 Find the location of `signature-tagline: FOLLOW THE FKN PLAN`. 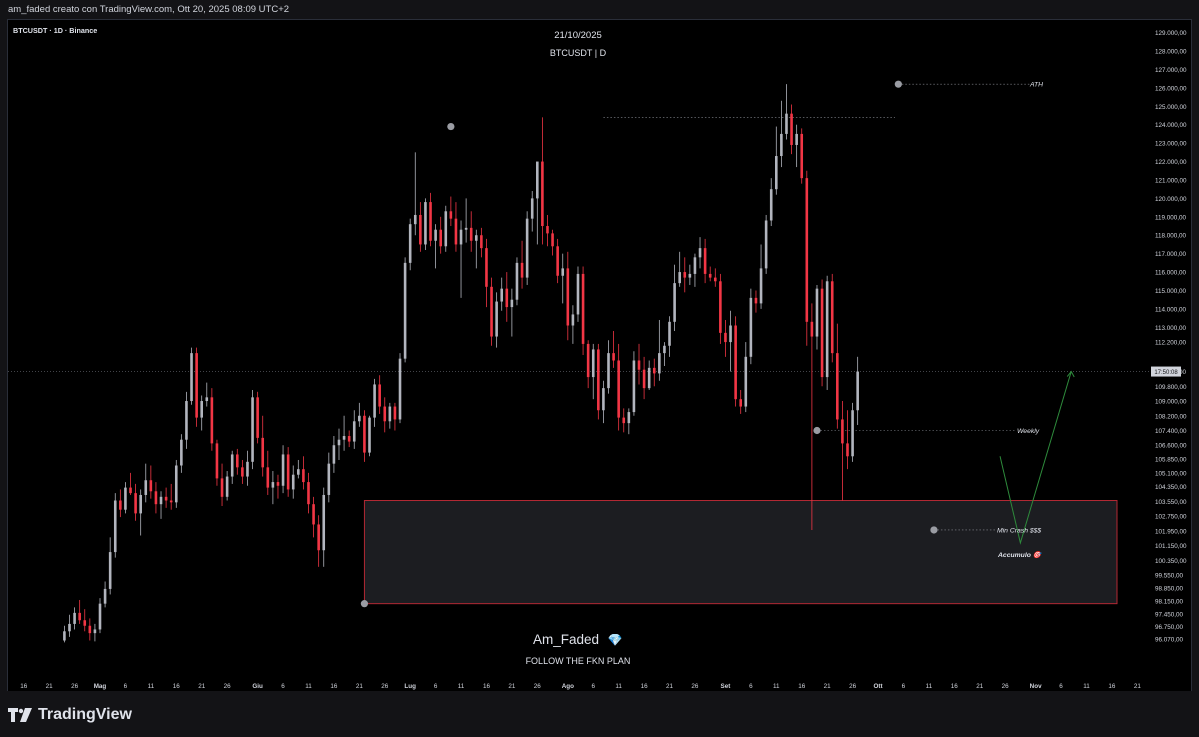

signature-tagline: FOLLOW THE FKN PLAN is located at coordinates (578, 661).